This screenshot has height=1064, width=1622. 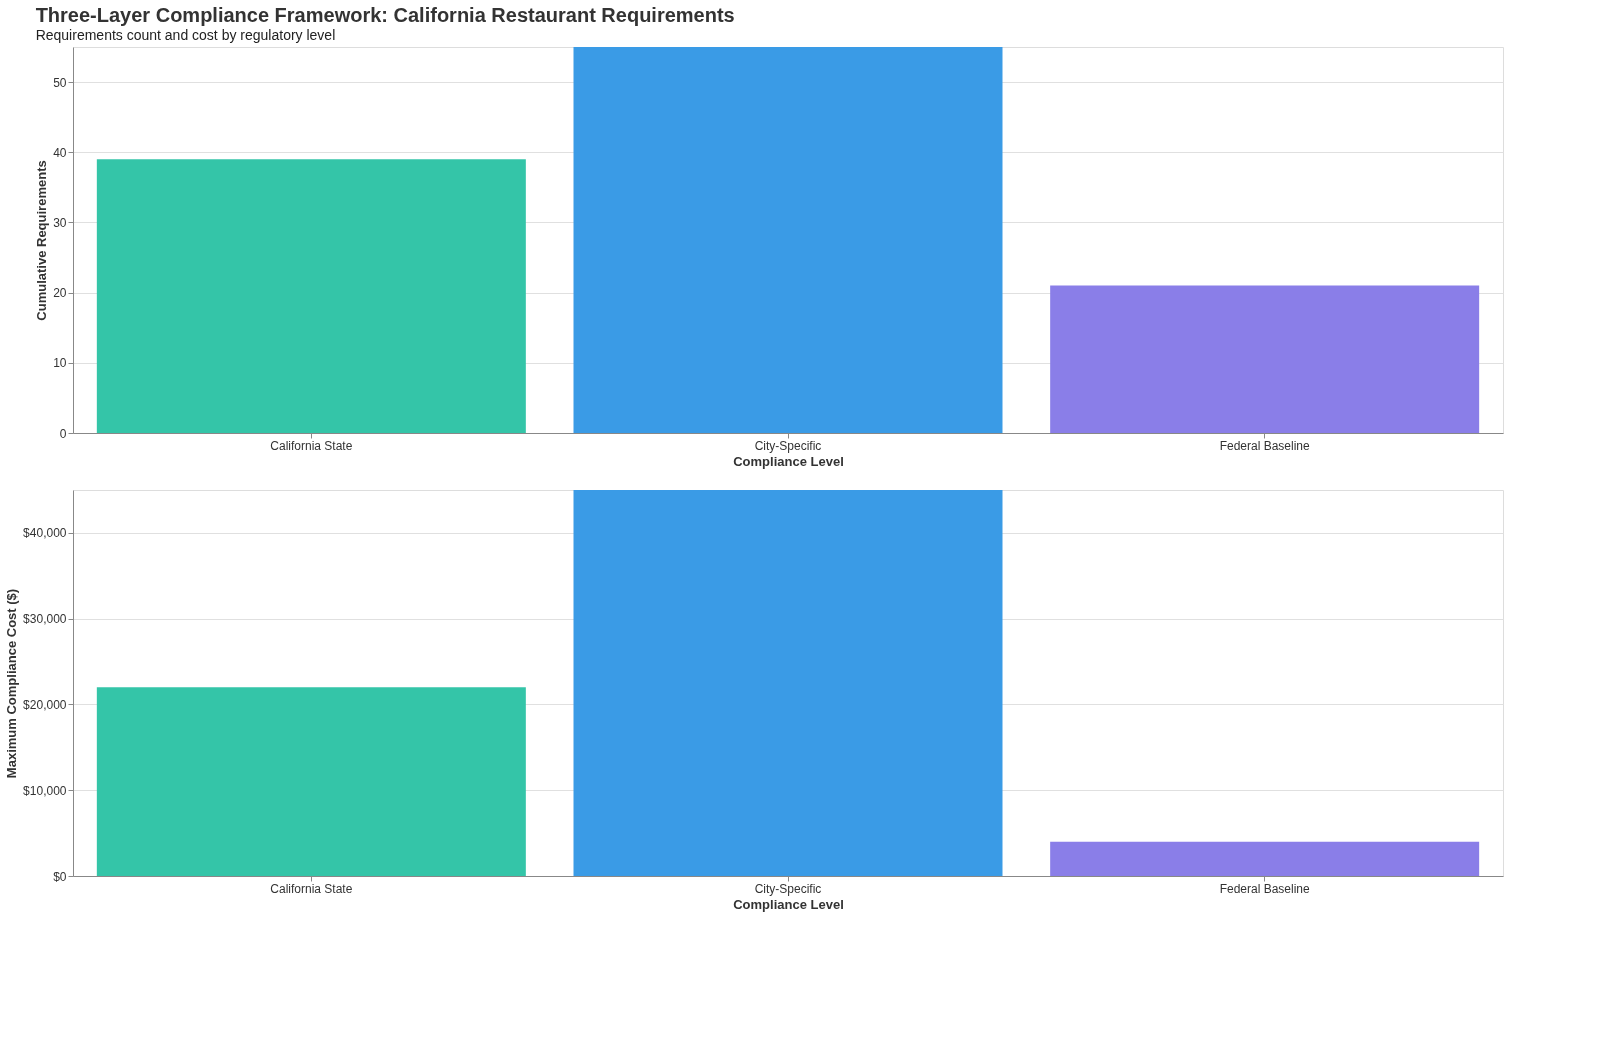 What do you see at coordinates (185, 35) in the screenshot?
I see `chart-subtitle: Requirements count and cost by regulatory level` at bounding box center [185, 35].